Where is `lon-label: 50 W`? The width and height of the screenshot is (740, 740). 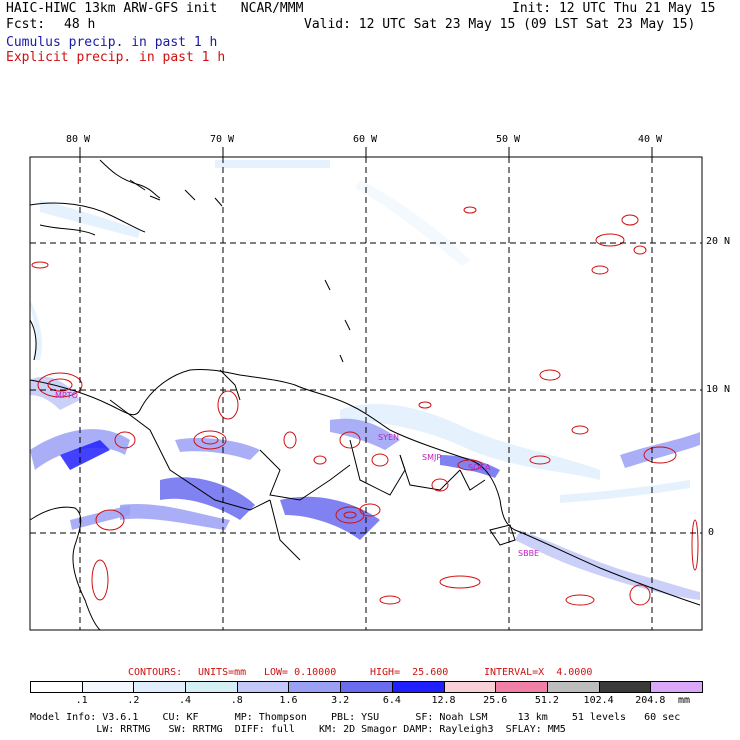 lon-label: 50 W is located at coordinates (508, 139).